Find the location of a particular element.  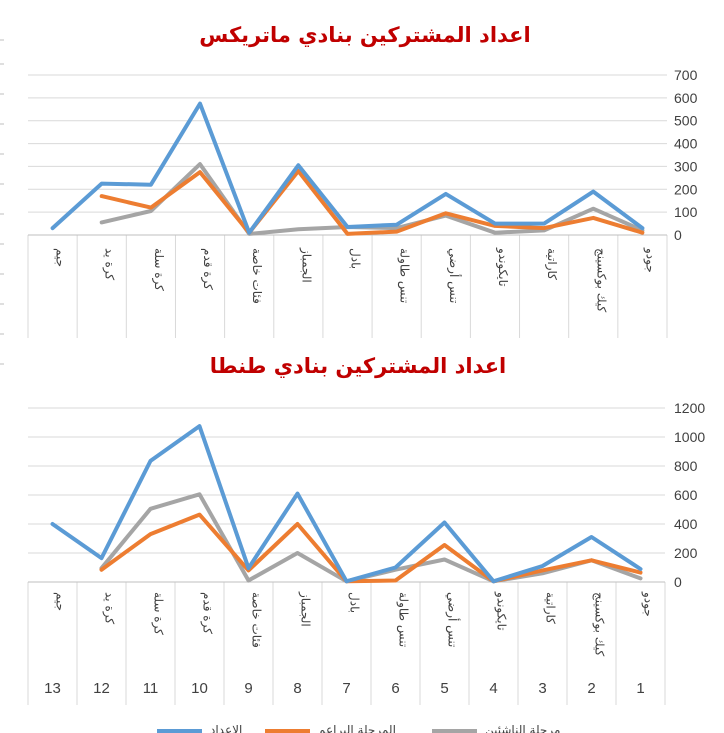

category-label: فئات خاصة is located at coordinates (257, 276).